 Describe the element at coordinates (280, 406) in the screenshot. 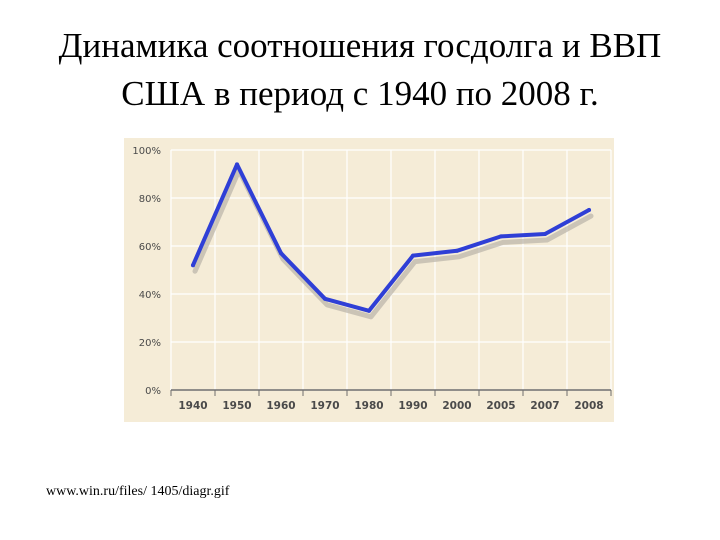

I see `x-tick-label: 1960` at that location.